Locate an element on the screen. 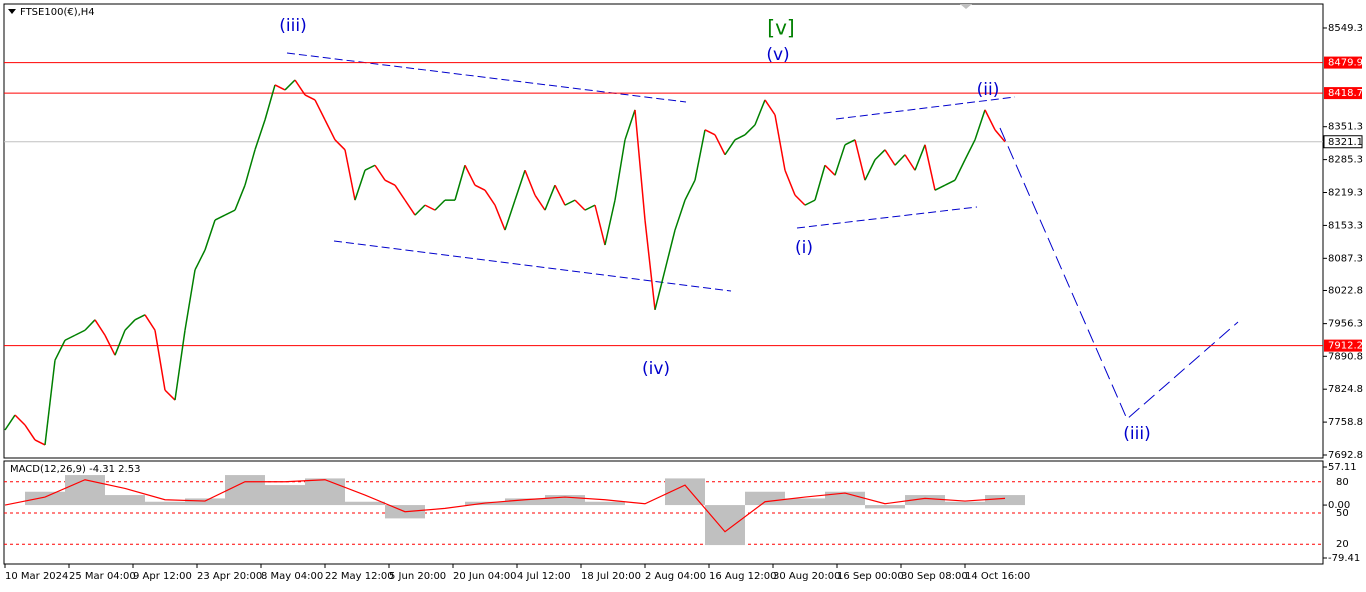  wave-label: (i) is located at coordinates (804, 248).